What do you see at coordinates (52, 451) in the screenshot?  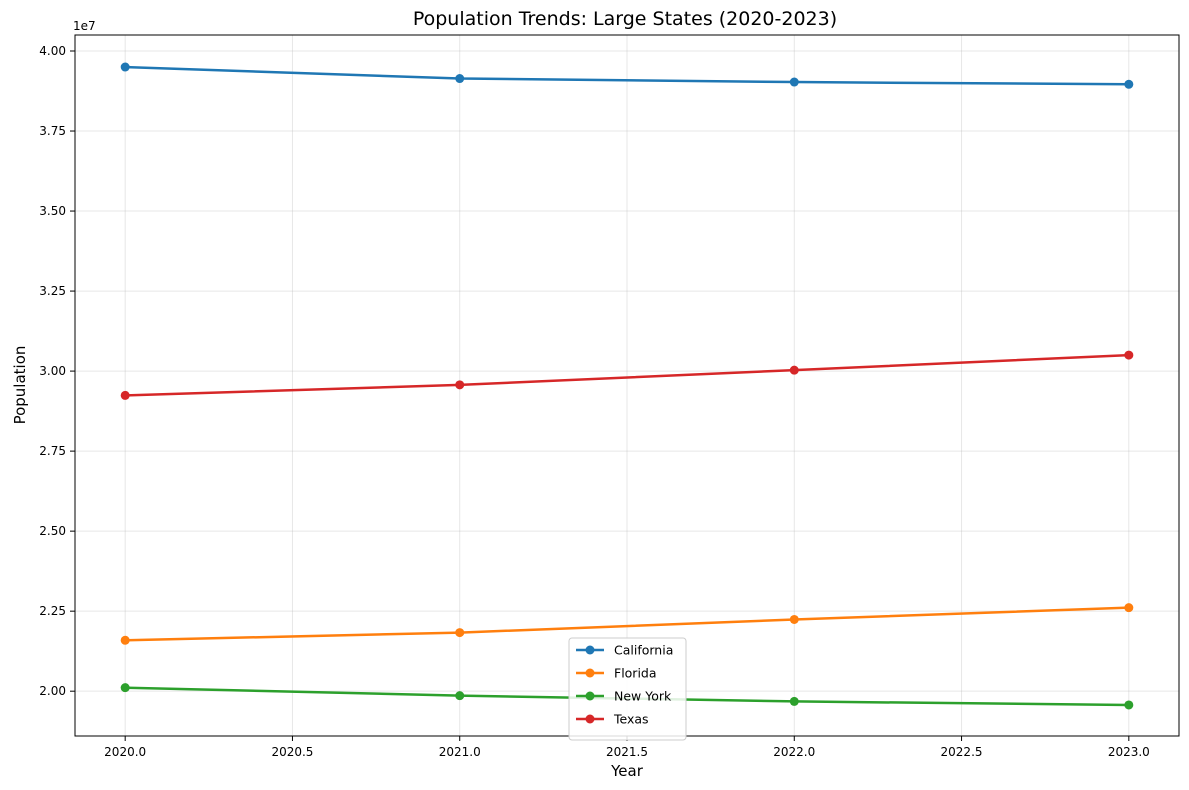 I see `y-tick-label: 2.75` at bounding box center [52, 451].